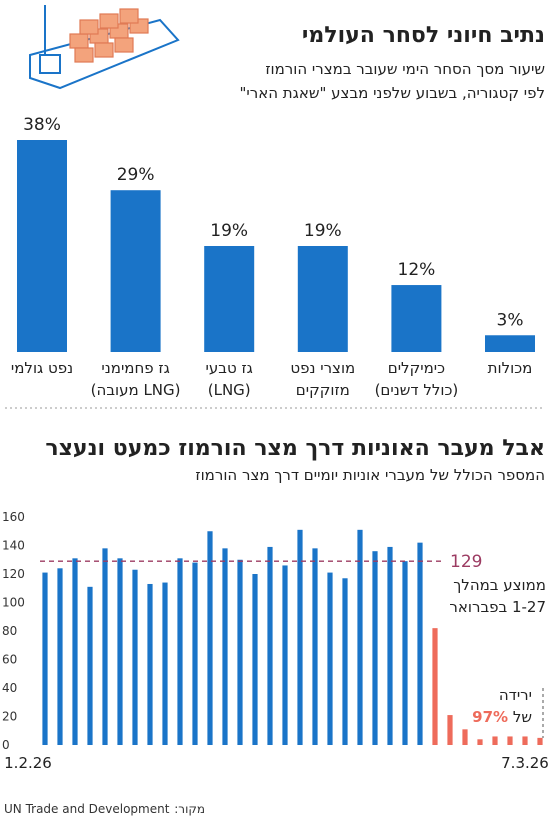 The height and width of the screenshot is (822, 550). I want to click on category-label: כימיקלים, so click(416, 368).